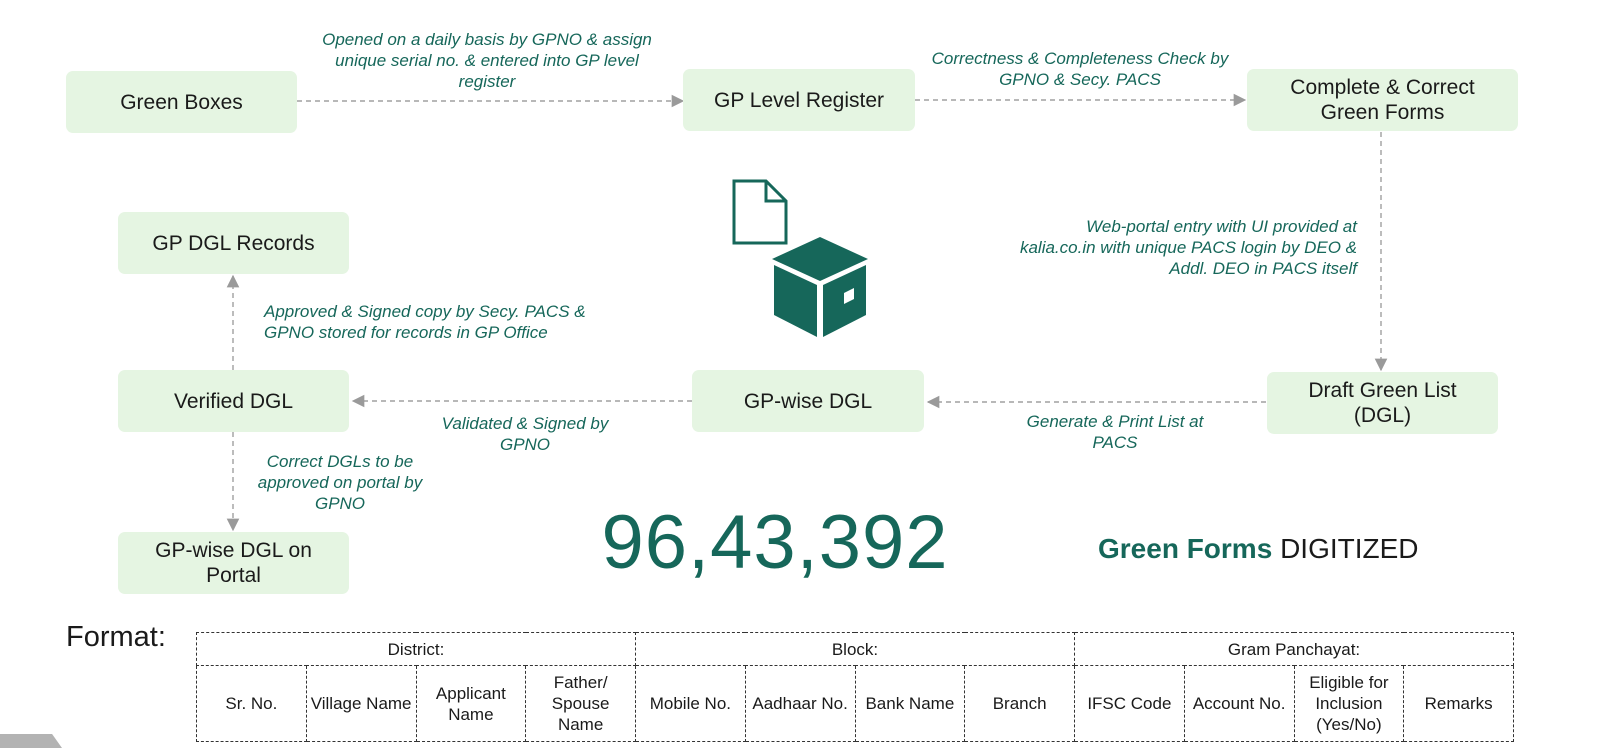 The width and height of the screenshot is (1600, 748). I want to click on node-gp-dgl-records: GP DGL Records, so click(233, 243).